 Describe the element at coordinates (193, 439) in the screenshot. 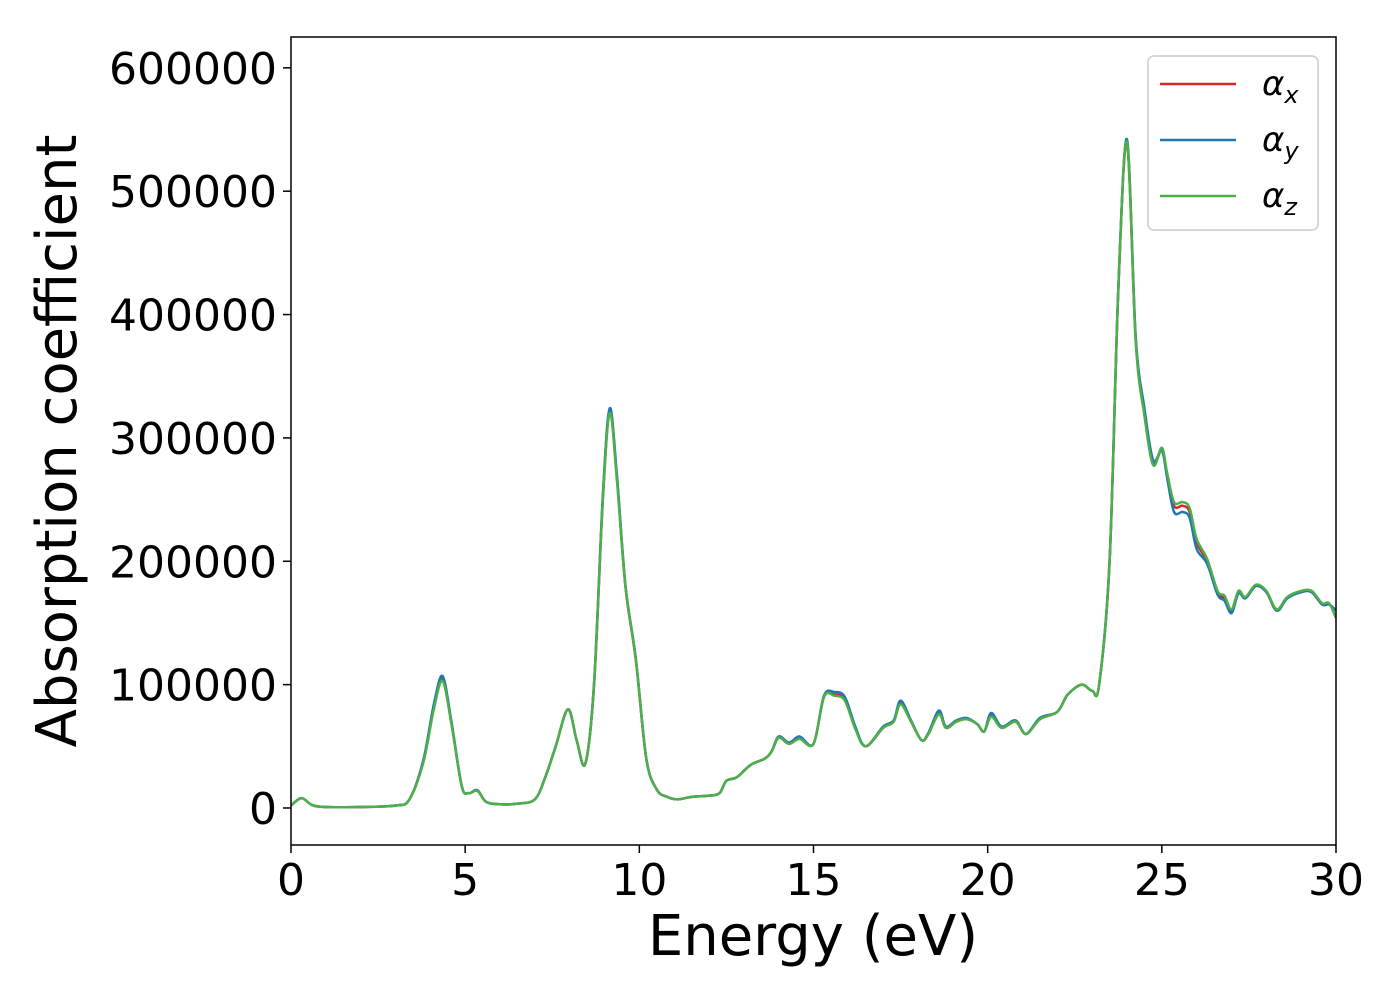

I see `y-tick-label: 300000` at that location.